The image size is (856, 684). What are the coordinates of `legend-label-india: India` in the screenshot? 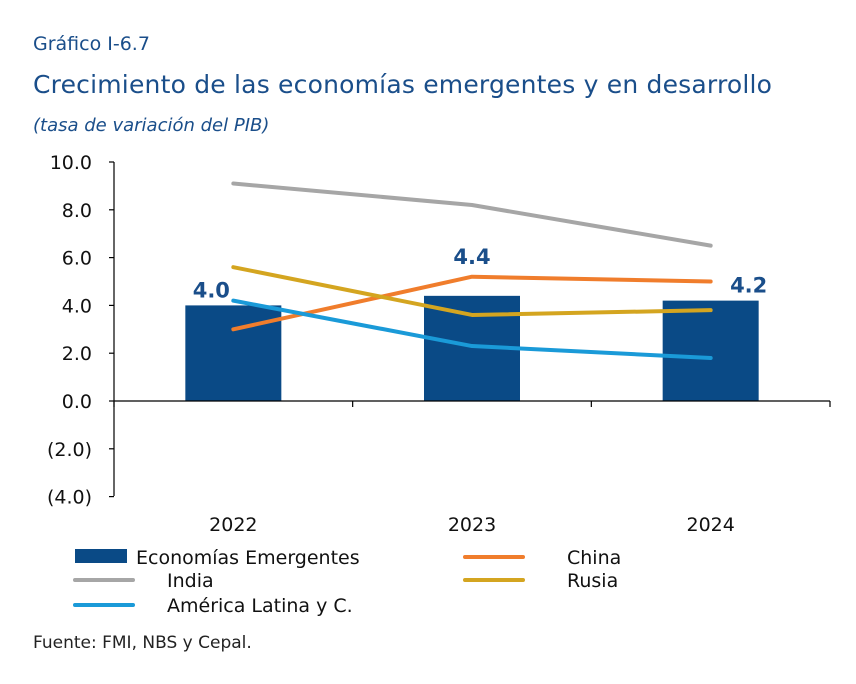 It's located at (190, 581).